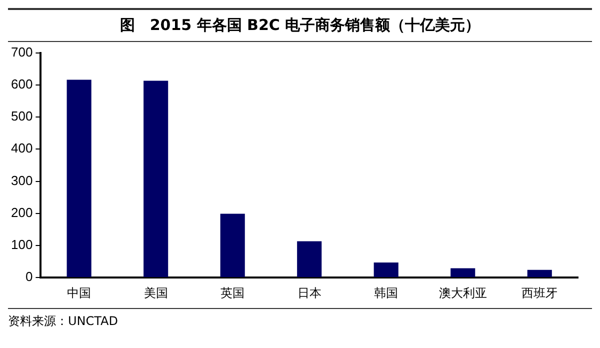 Image resolution: width=600 pixels, height=348 pixels. What do you see at coordinates (540, 293) in the screenshot?
I see `x-tick-label: 西班牙` at bounding box center [540, 293].